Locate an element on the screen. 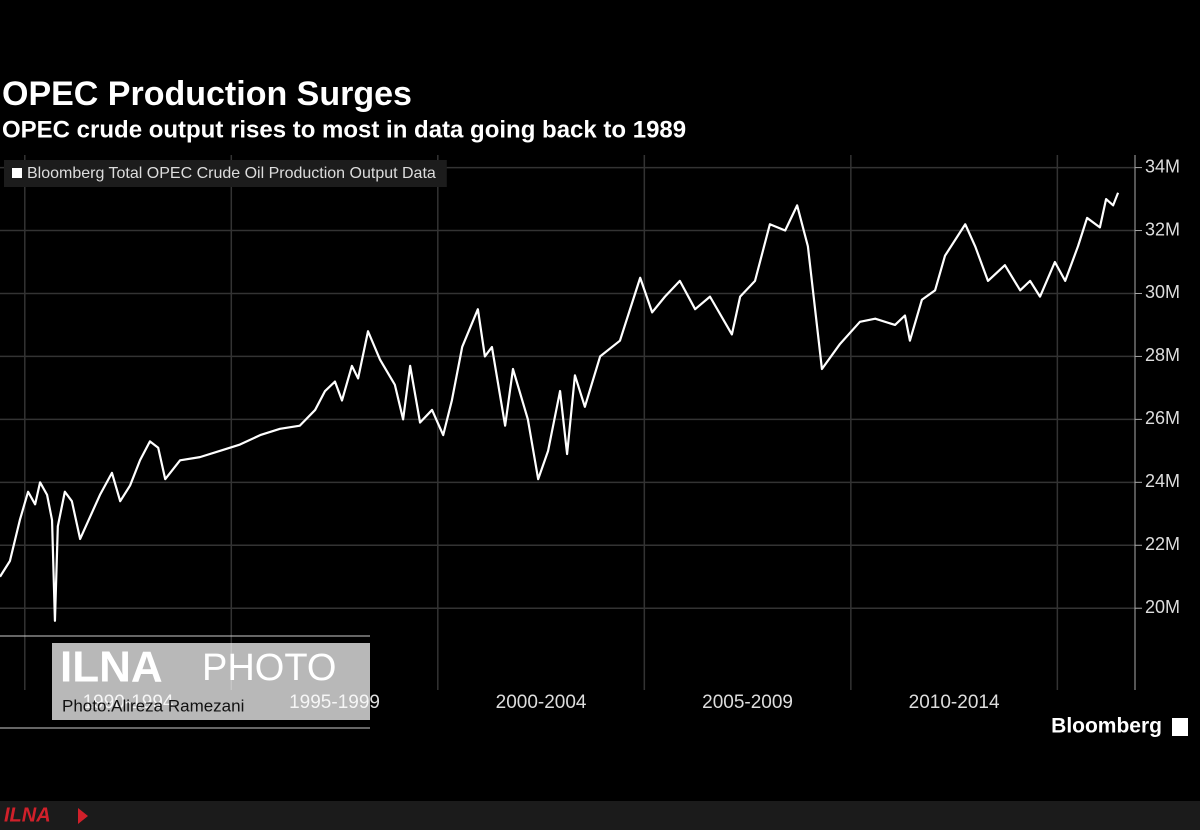 The image size is (1200, 830). y-tick-label: 24M is located at coordinates (1162, 481).